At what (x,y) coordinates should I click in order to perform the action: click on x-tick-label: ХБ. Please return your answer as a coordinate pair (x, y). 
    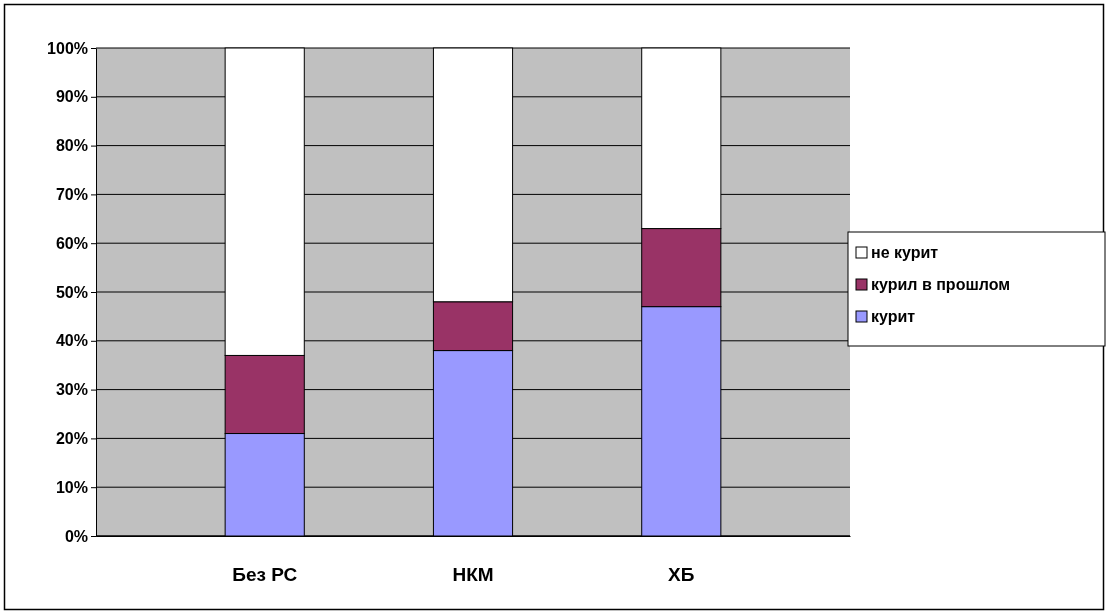
    Looking at the image, I should click on (681, 574).